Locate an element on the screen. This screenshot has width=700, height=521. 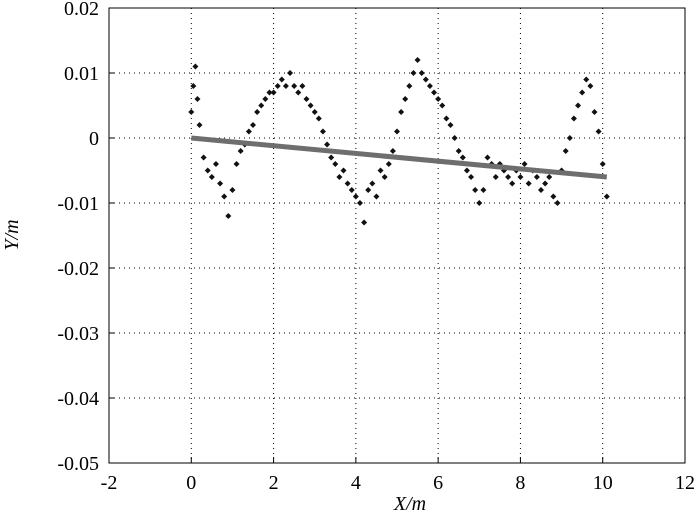
x-tick-label: 12 is located at coordinates (685, 483).